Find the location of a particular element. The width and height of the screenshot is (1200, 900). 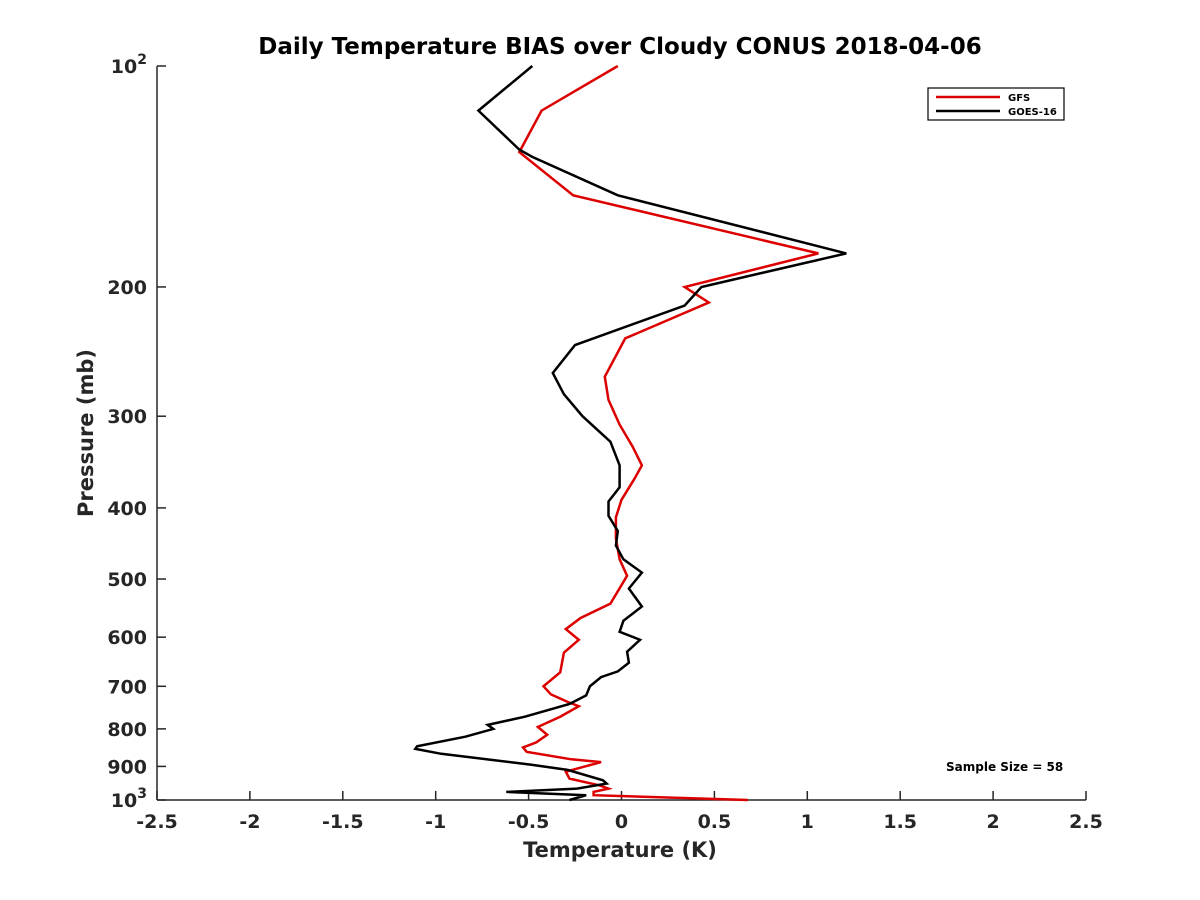

y-tick-label: 200 is located at coordinates (127, 288).